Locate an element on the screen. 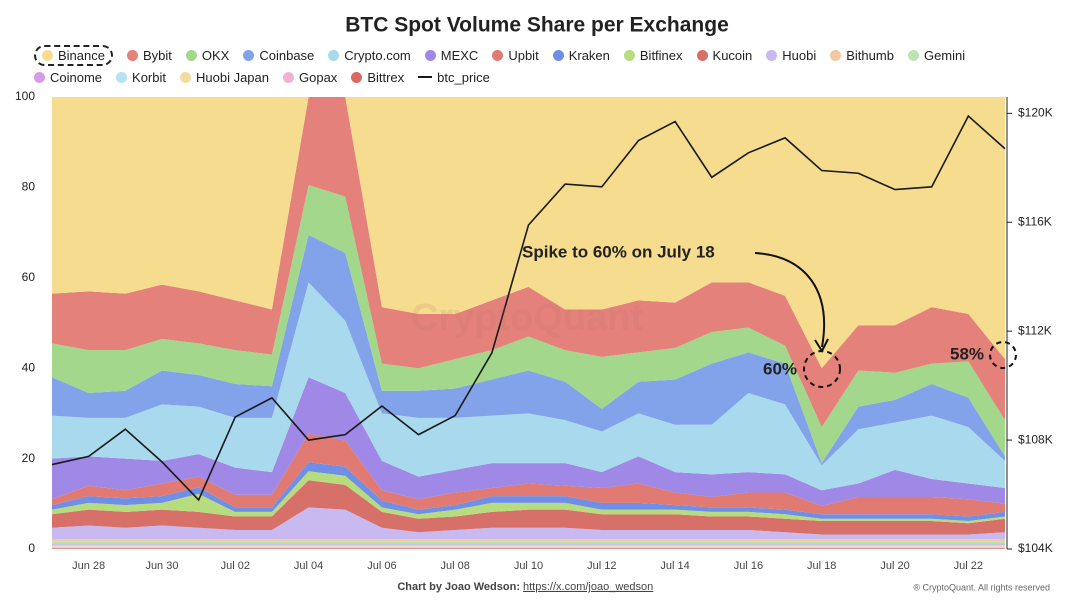 Image resolution: width=1074 pixels, height=600 pixels. legend-label: Bithumb is located at coordinates (870, 55).